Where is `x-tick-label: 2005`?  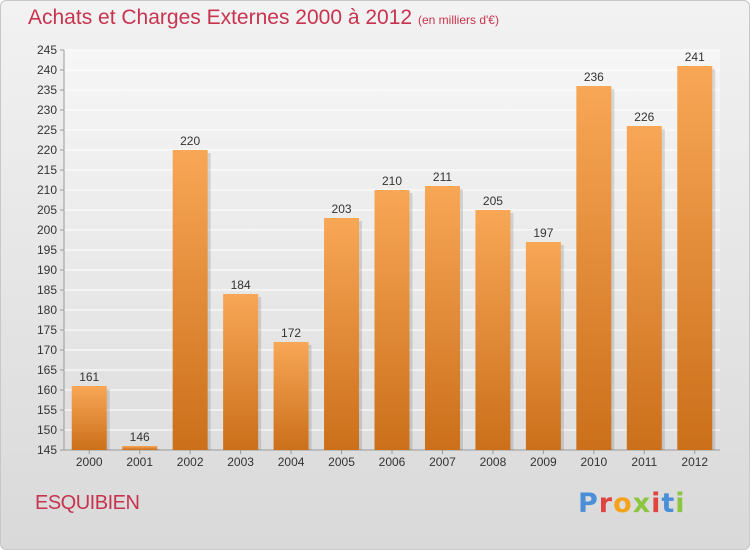
x-tick-label: 2005 is located at coordinates (341, 462).